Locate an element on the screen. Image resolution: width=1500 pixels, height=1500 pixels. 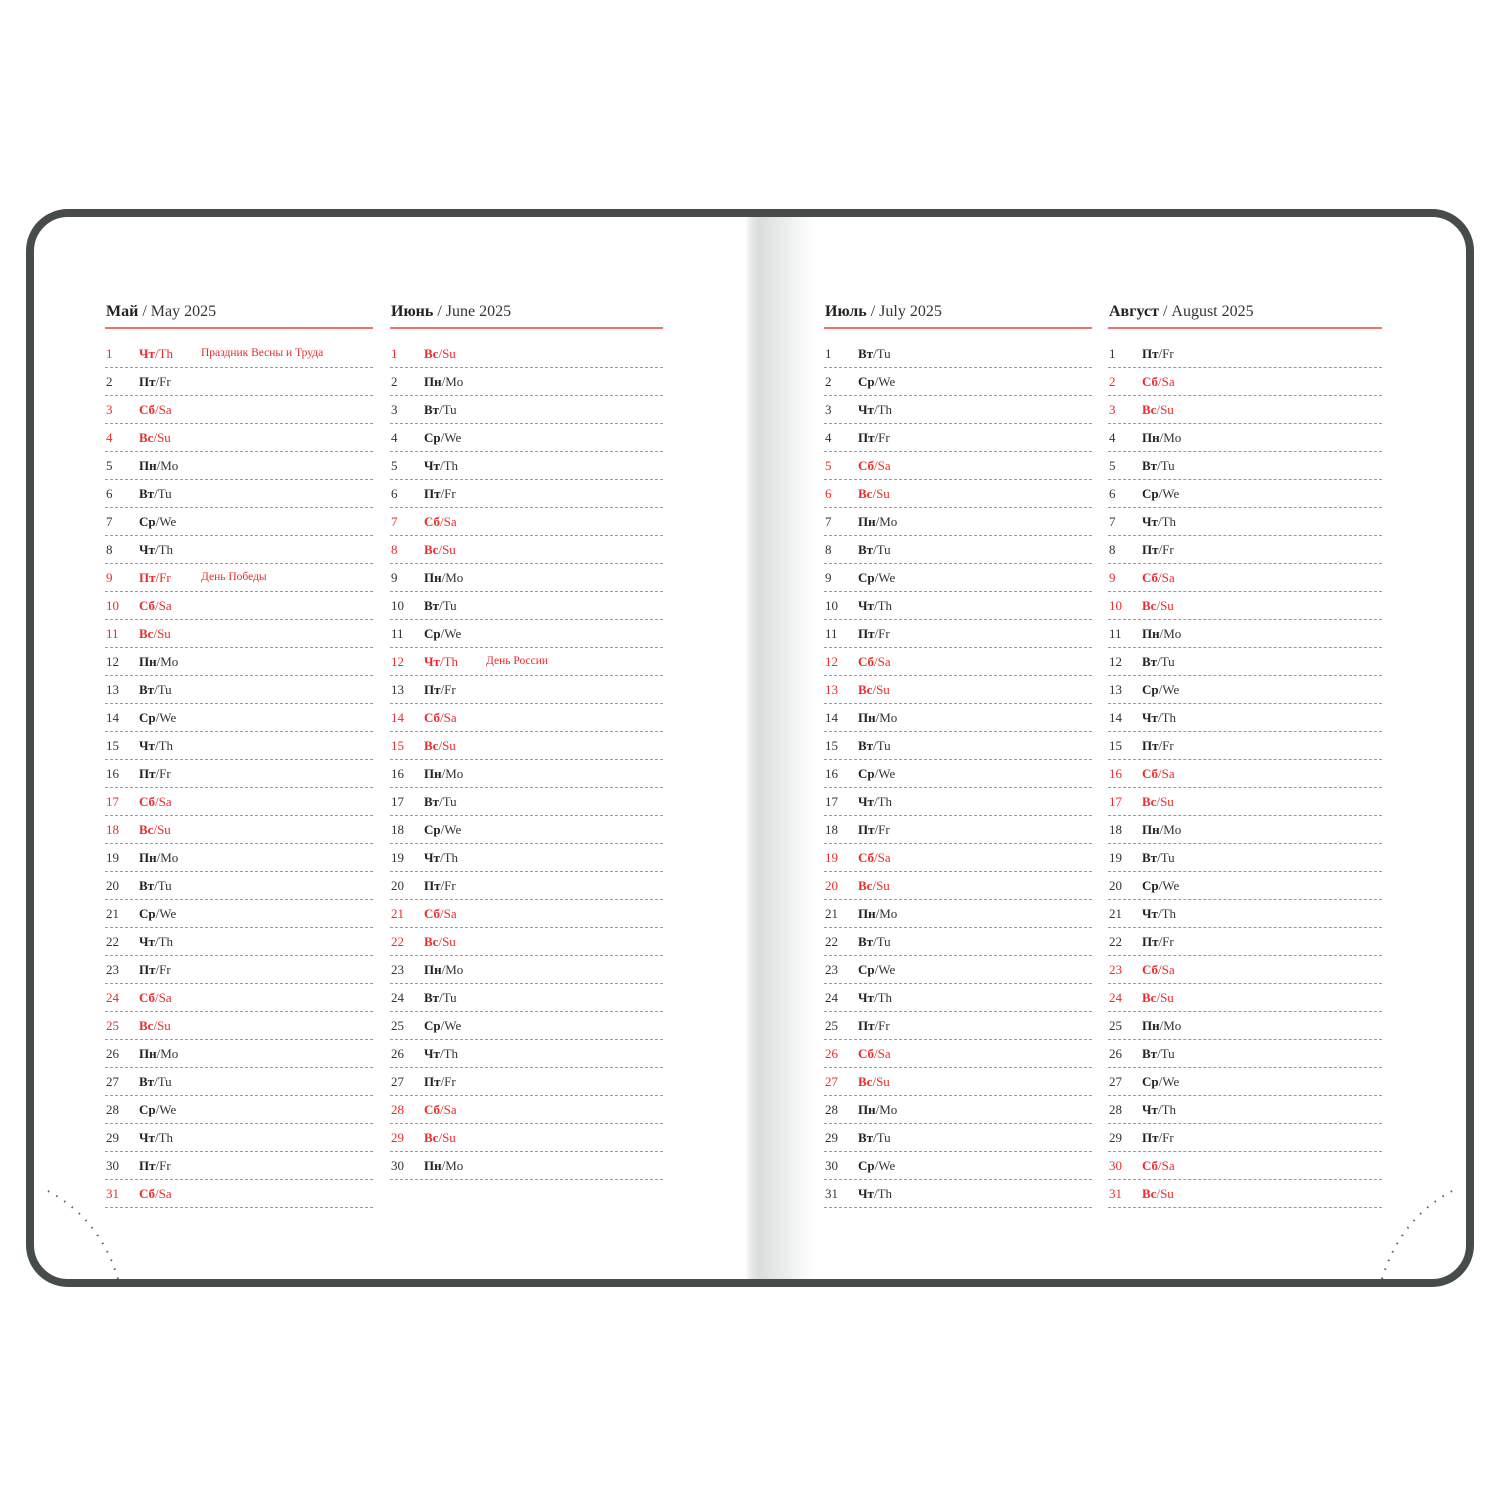
day-row: 13 Вс/Su is located at coordinates (958, 690).